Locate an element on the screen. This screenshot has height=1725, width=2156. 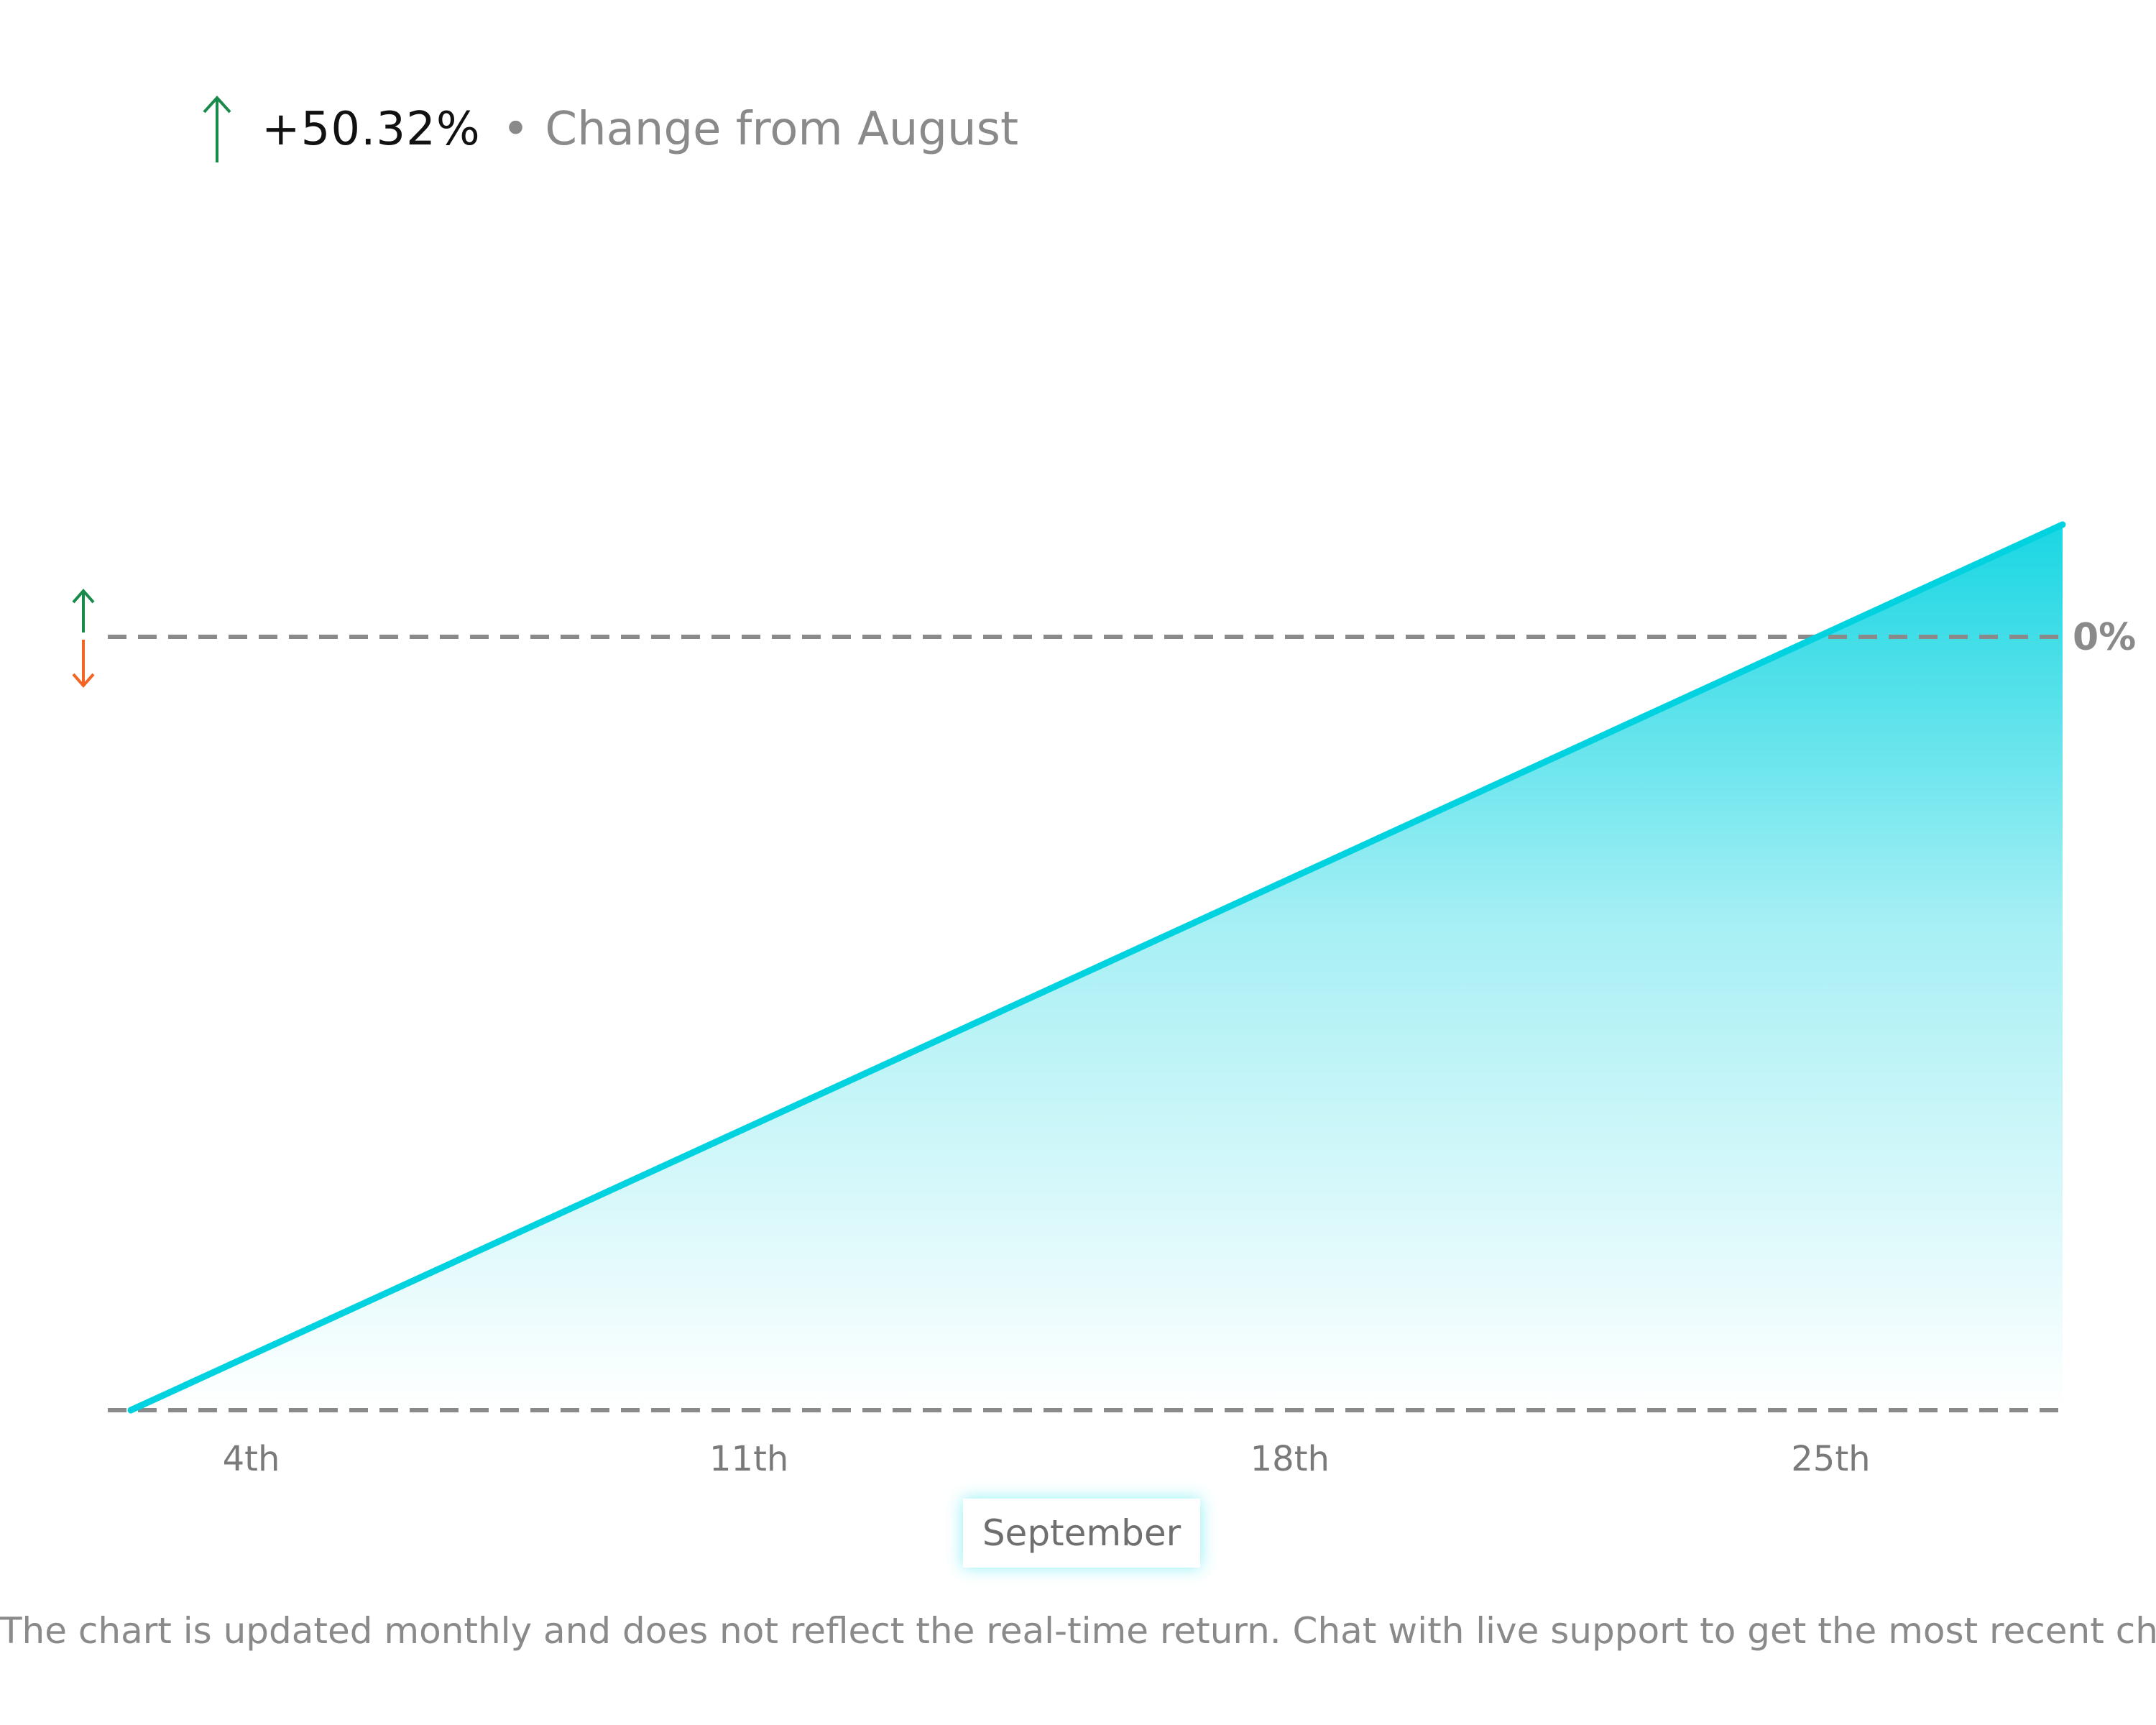
x-axis-ticks: 4th 11th 18th 25th is located at coordinates (1047, 1459).